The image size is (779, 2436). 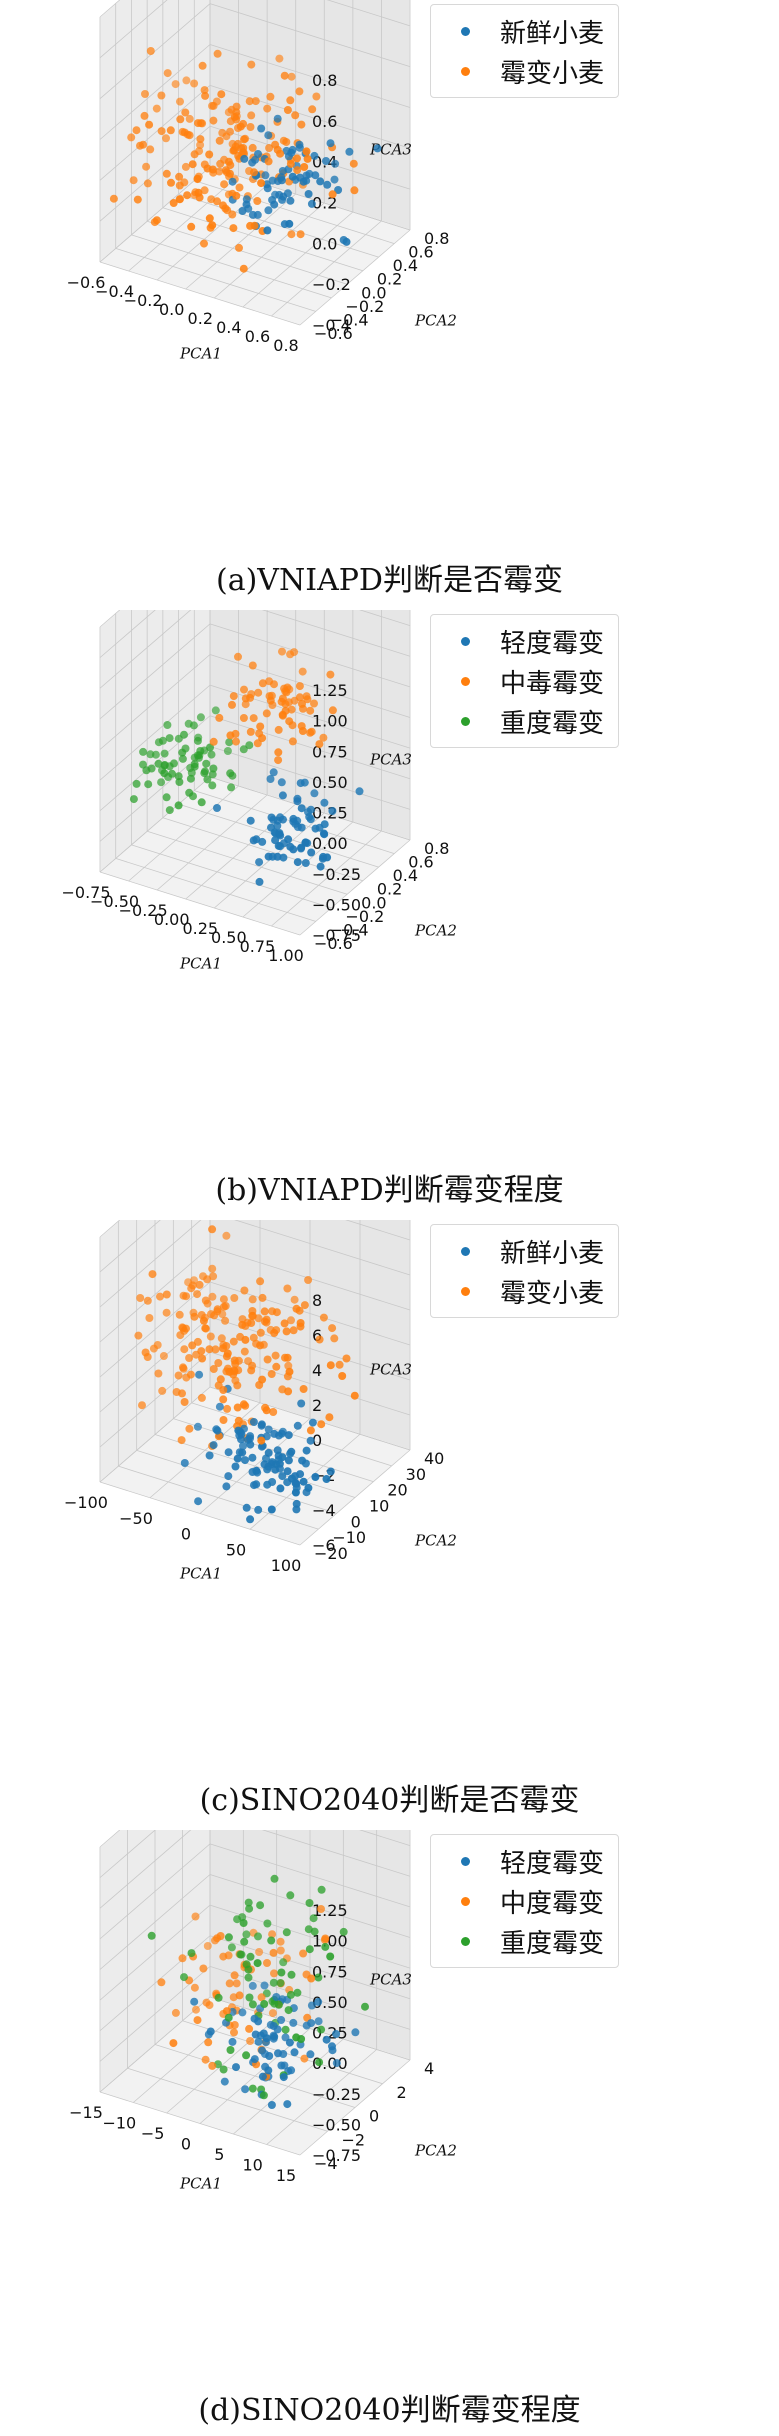 I want to click on axis-panes, so click(x=255, y=773).